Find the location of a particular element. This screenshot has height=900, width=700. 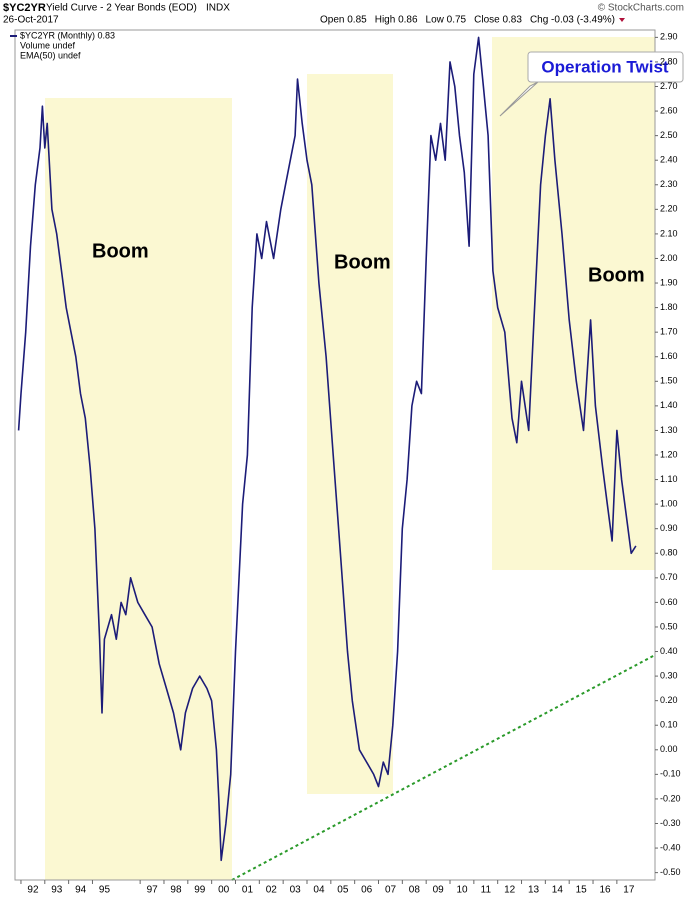

x-tick-label: 16 is located at coordinates (605, 890).